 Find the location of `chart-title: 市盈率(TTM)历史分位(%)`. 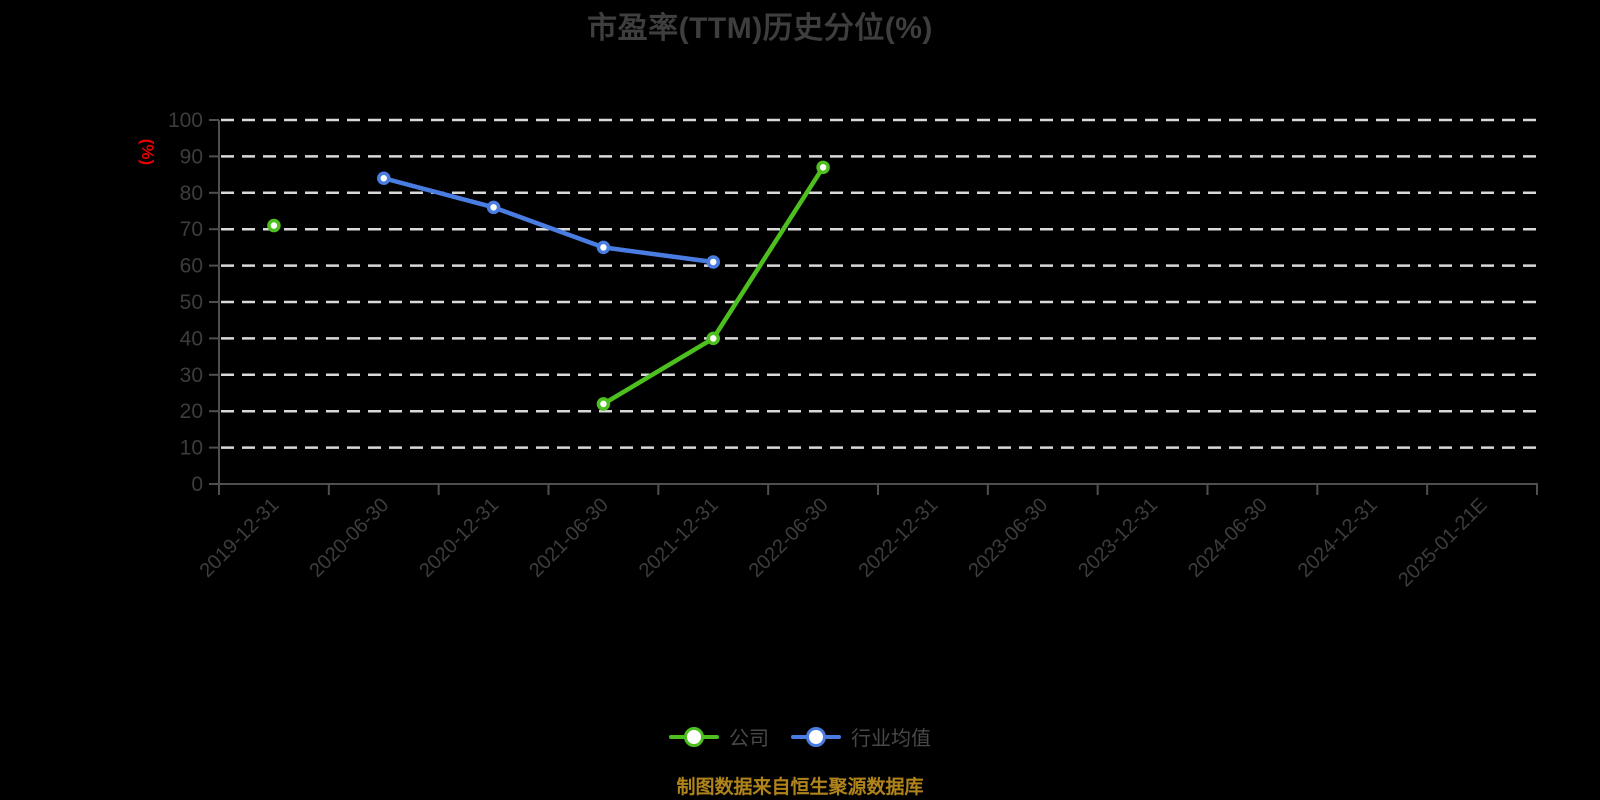

chart-title: 市盈率(TTM)历史分位(%) is located at coordinates (760, 28).